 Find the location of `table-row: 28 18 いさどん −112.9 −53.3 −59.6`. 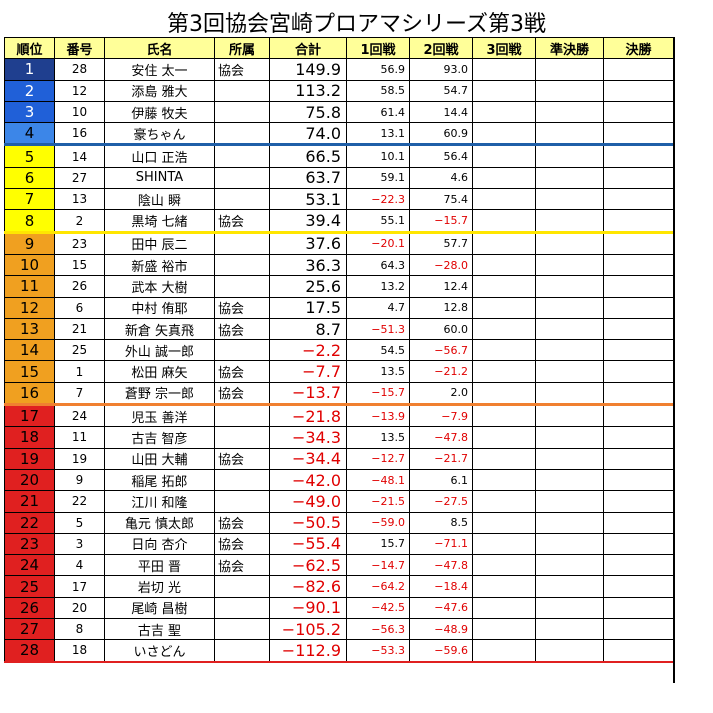

table-row: 28 18 いさどん −112.9 −53.3 −59.6 is located at coordinates (339, 651).